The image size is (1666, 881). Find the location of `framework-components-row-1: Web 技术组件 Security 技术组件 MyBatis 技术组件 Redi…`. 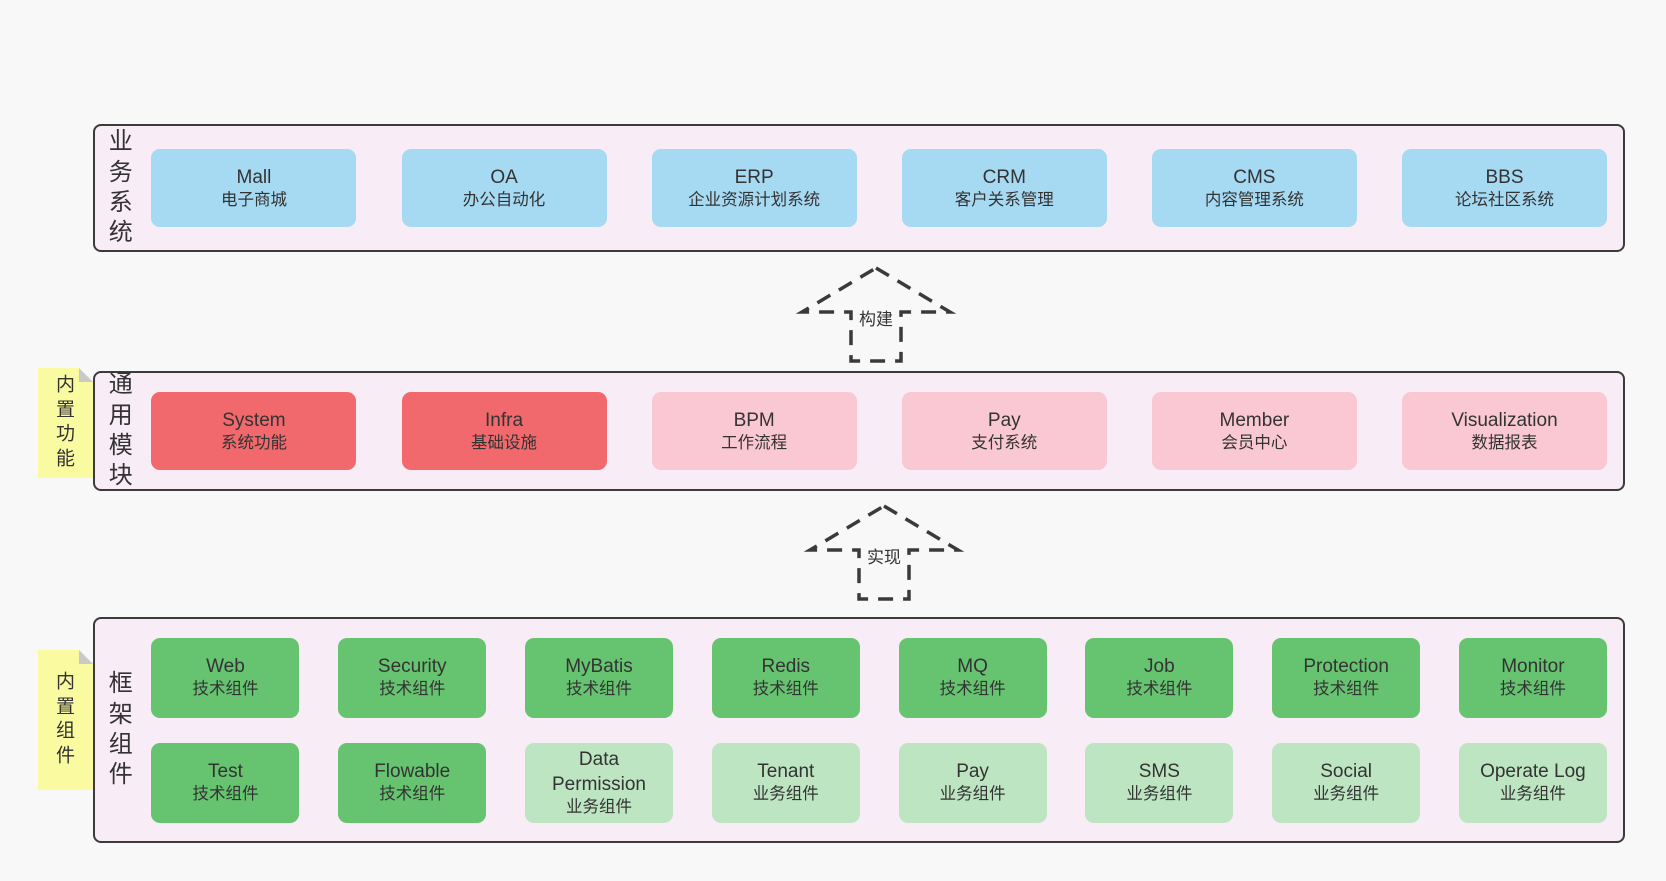

framework-components-row-1: Web 技术组件 Security 技术组件 MyBatis 技术组件 Redi… is located at coordinates (879, 677).